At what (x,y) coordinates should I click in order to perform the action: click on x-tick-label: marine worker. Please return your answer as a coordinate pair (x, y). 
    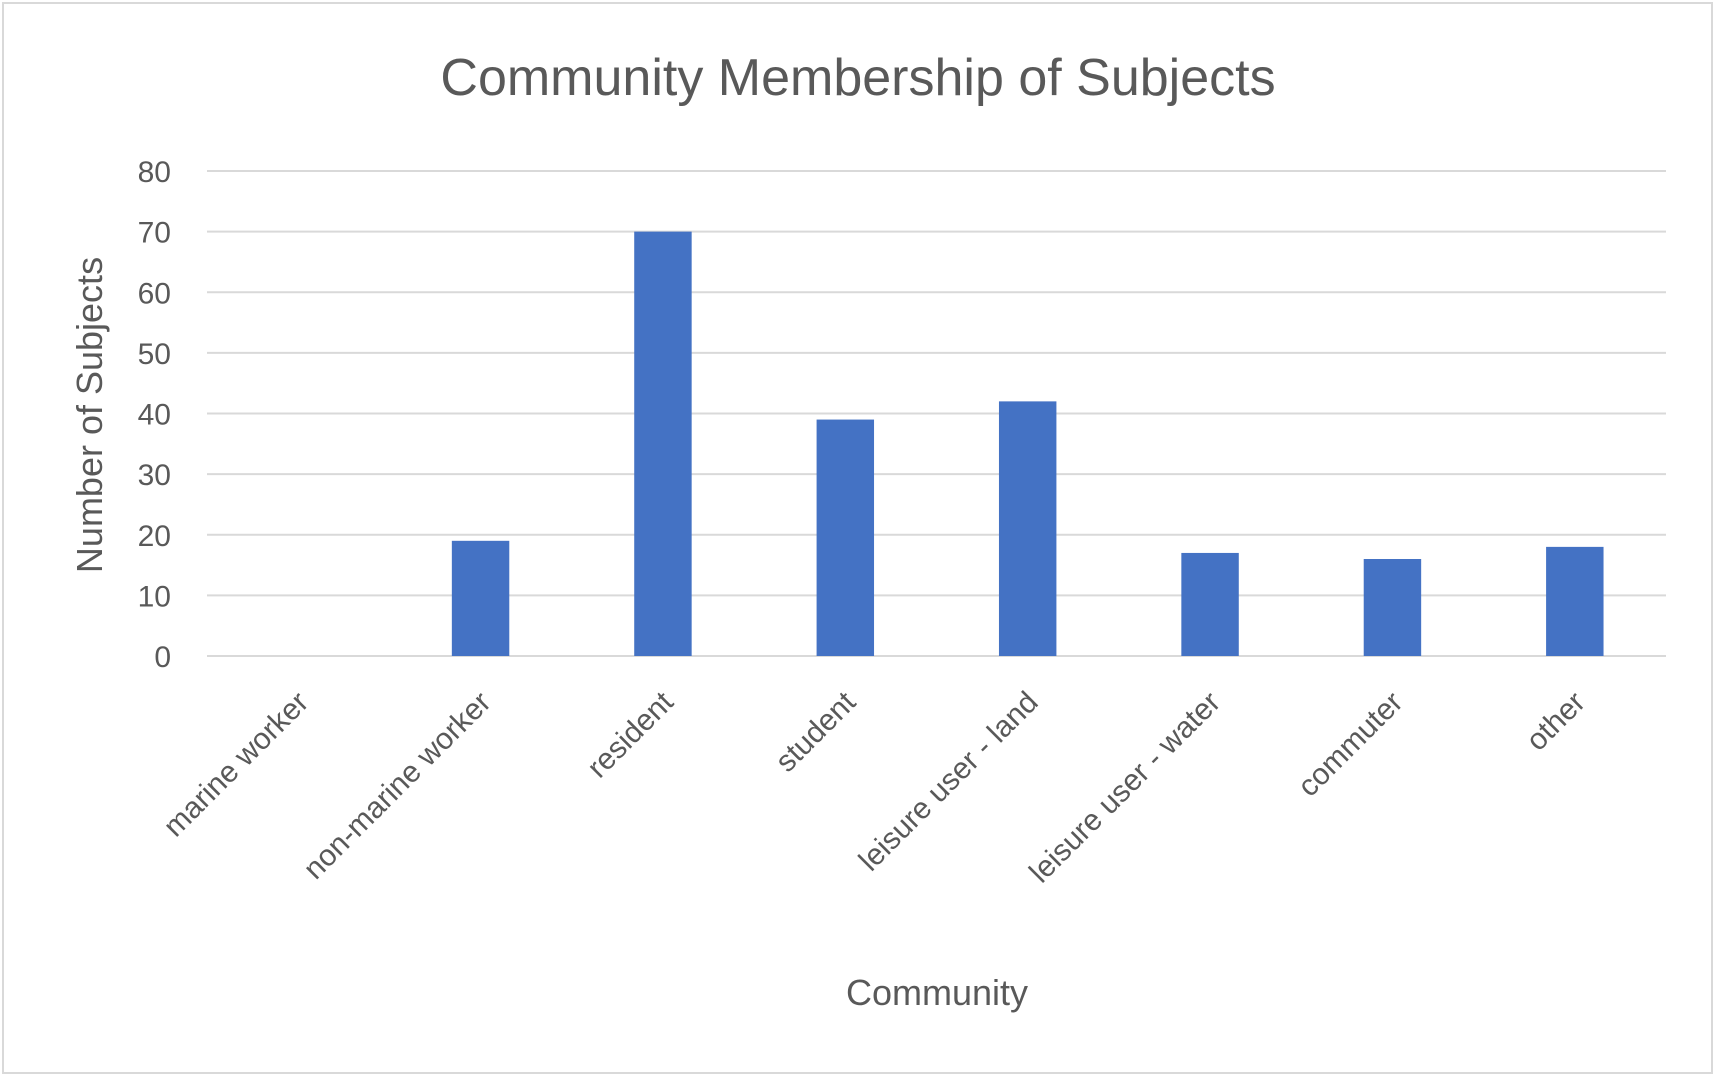
    Looking at the image, I should click on (236, 765).